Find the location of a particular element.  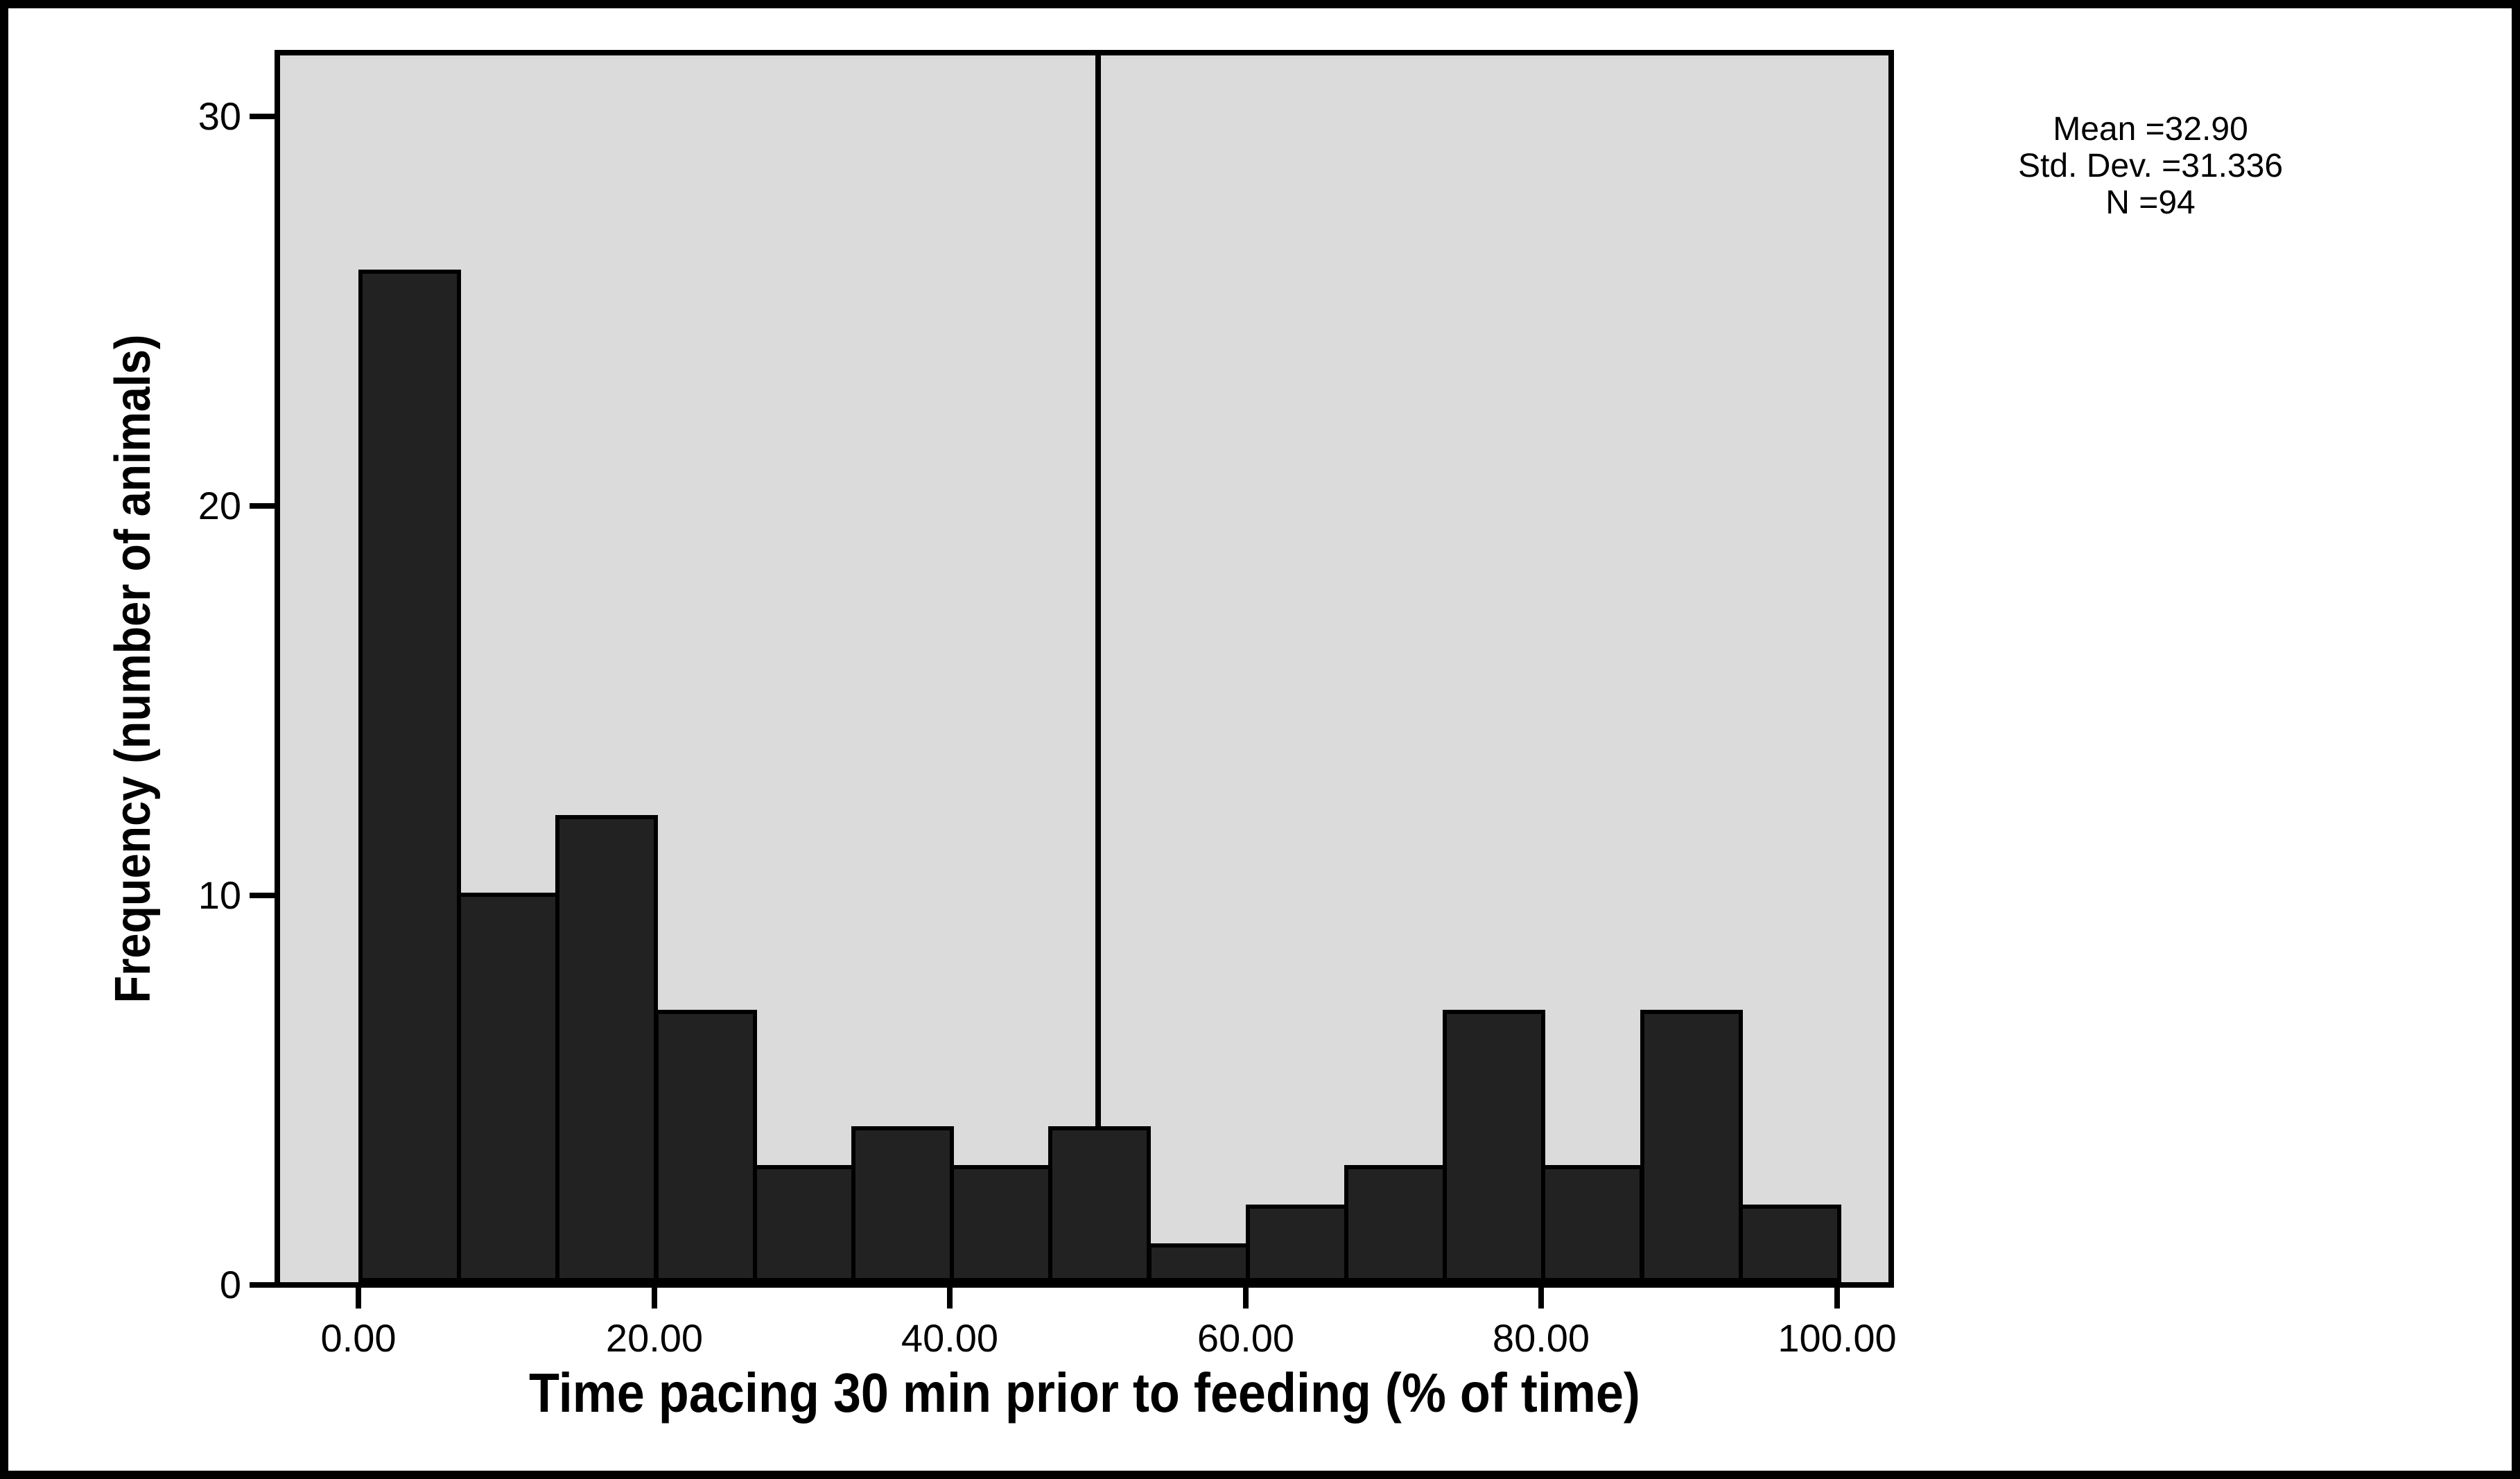

stat-line-n: N =94 is located at coordinates (2150, 202).